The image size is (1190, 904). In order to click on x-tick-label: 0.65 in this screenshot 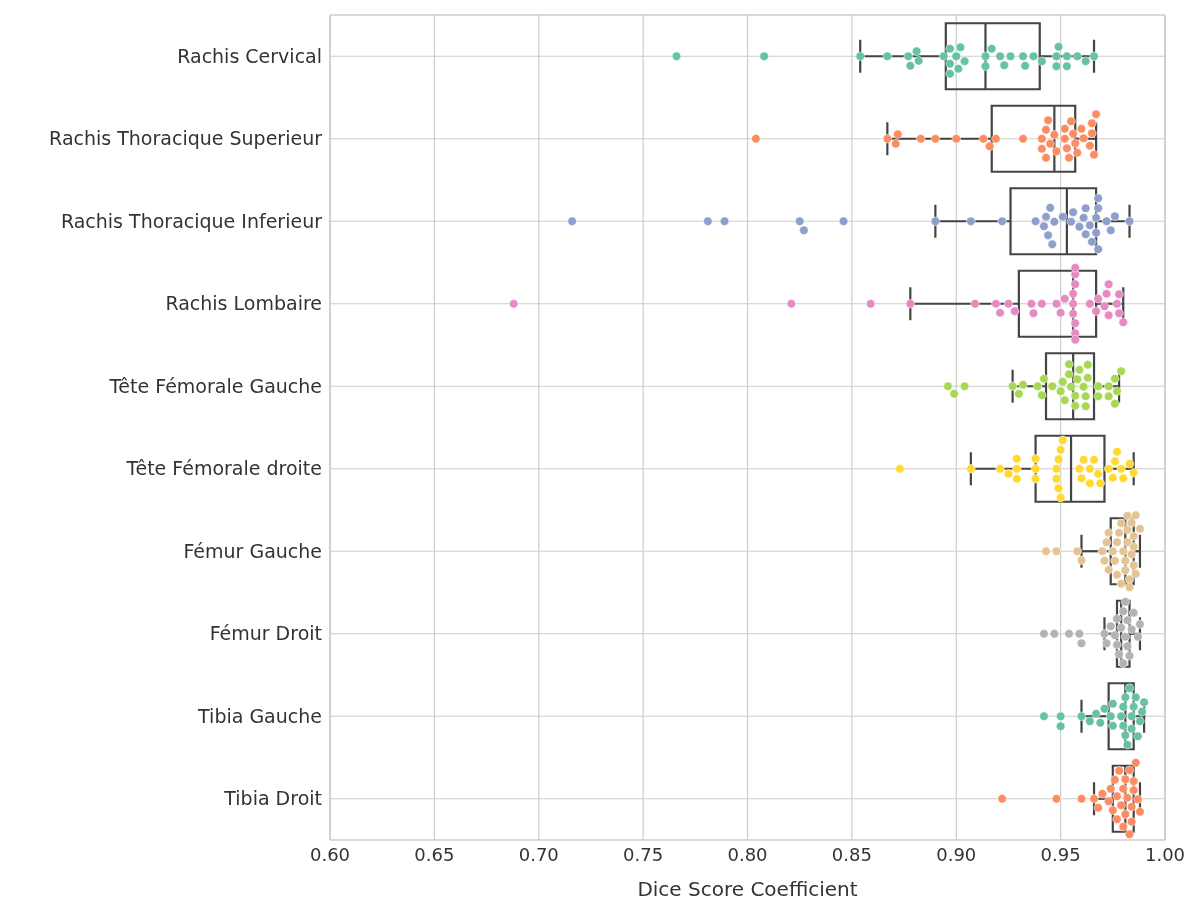, I will do `click(434, 854)`.